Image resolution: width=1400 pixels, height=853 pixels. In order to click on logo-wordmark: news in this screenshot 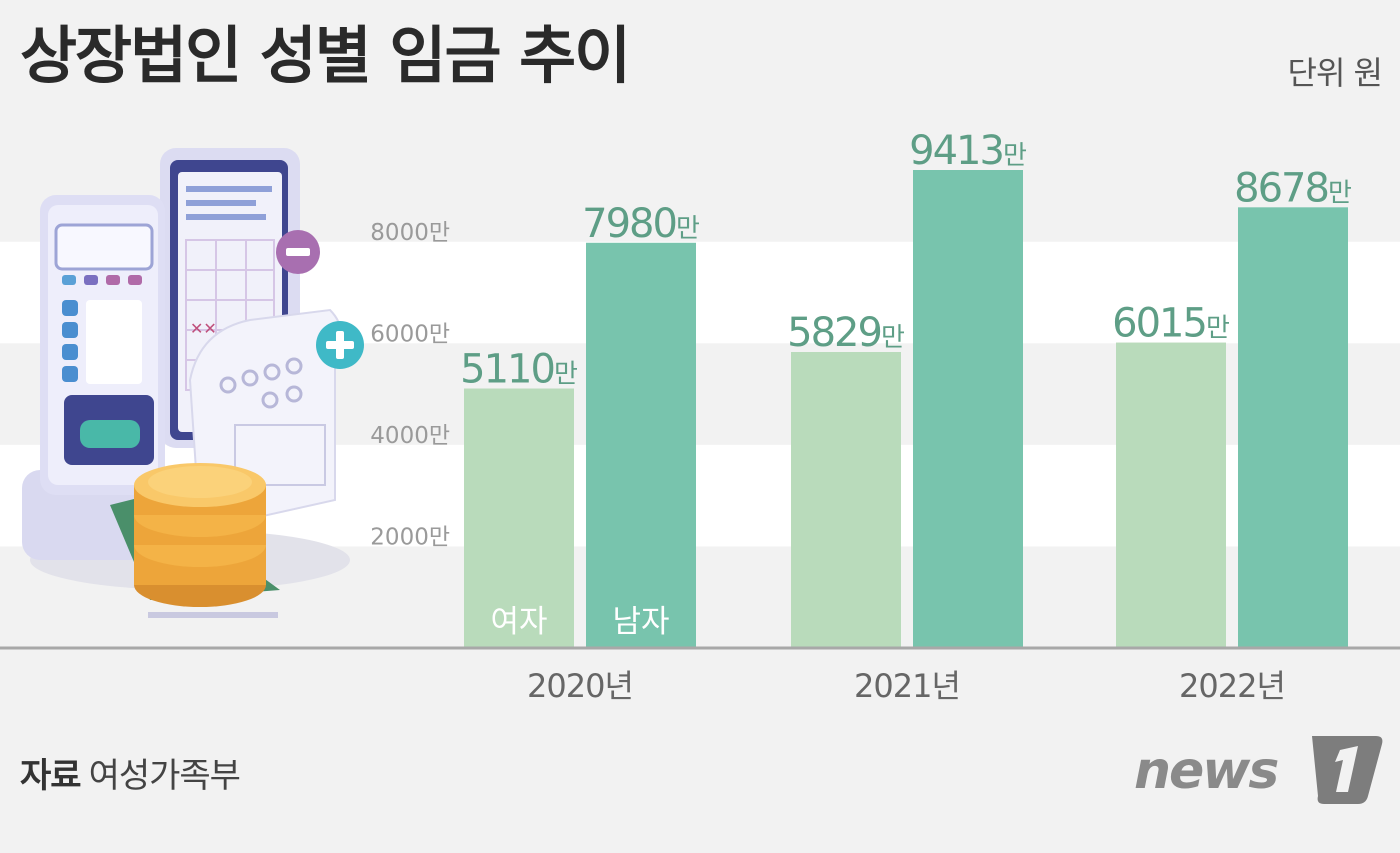, I will do `click(1206, 771)`.